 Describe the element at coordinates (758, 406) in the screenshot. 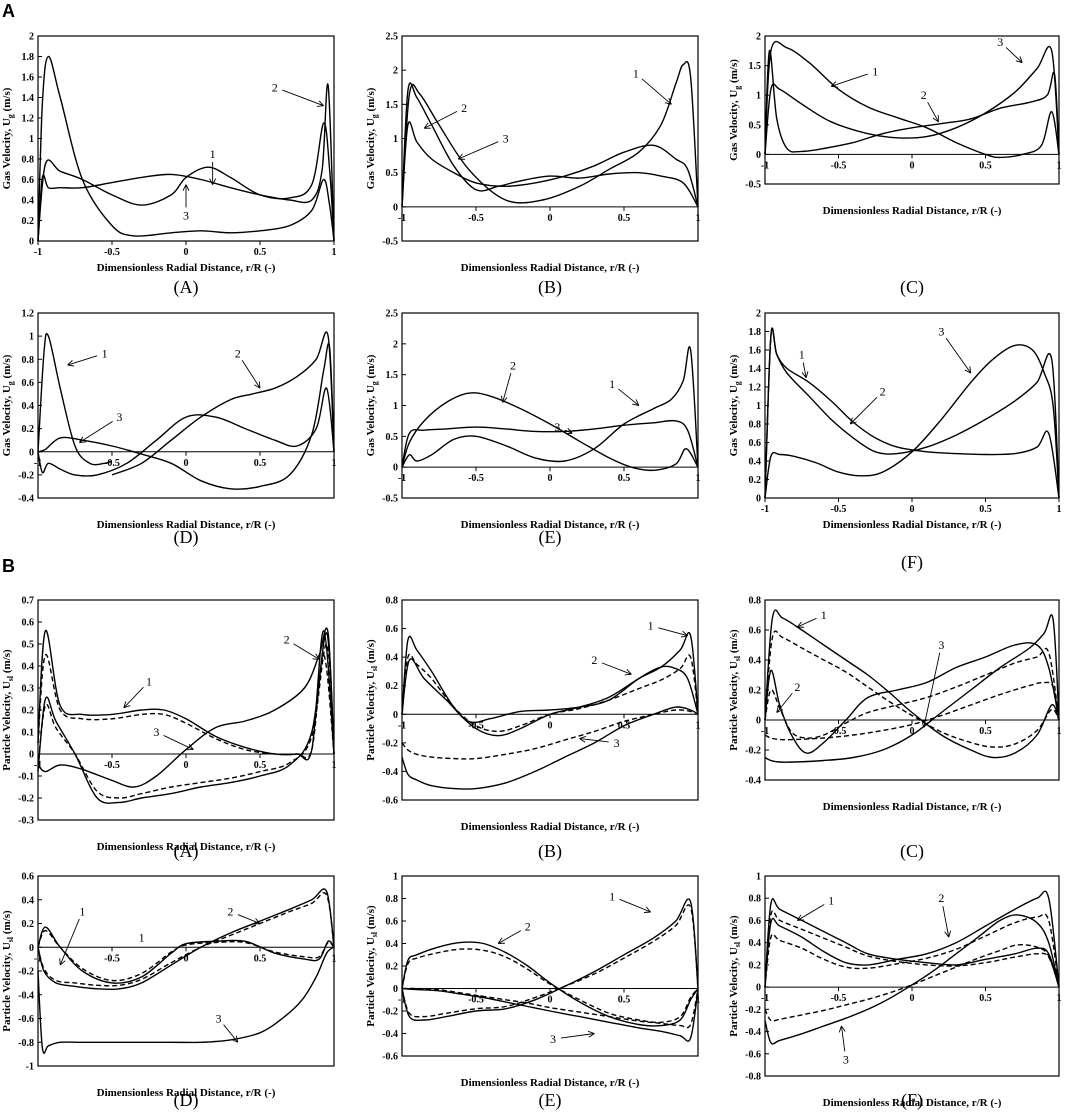

I see `y-tick-label: 1` at that location.